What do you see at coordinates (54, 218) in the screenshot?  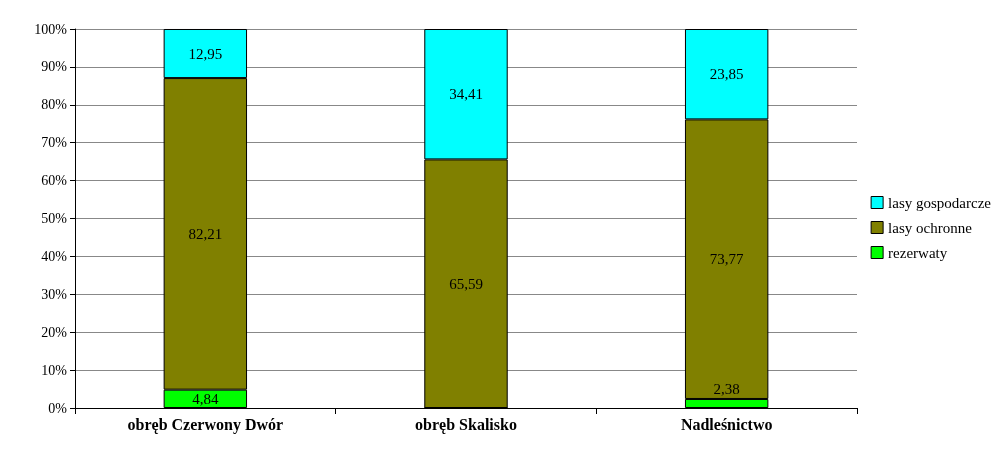 I see `y-tick-label: 50%` at bounding box center [54, 218].